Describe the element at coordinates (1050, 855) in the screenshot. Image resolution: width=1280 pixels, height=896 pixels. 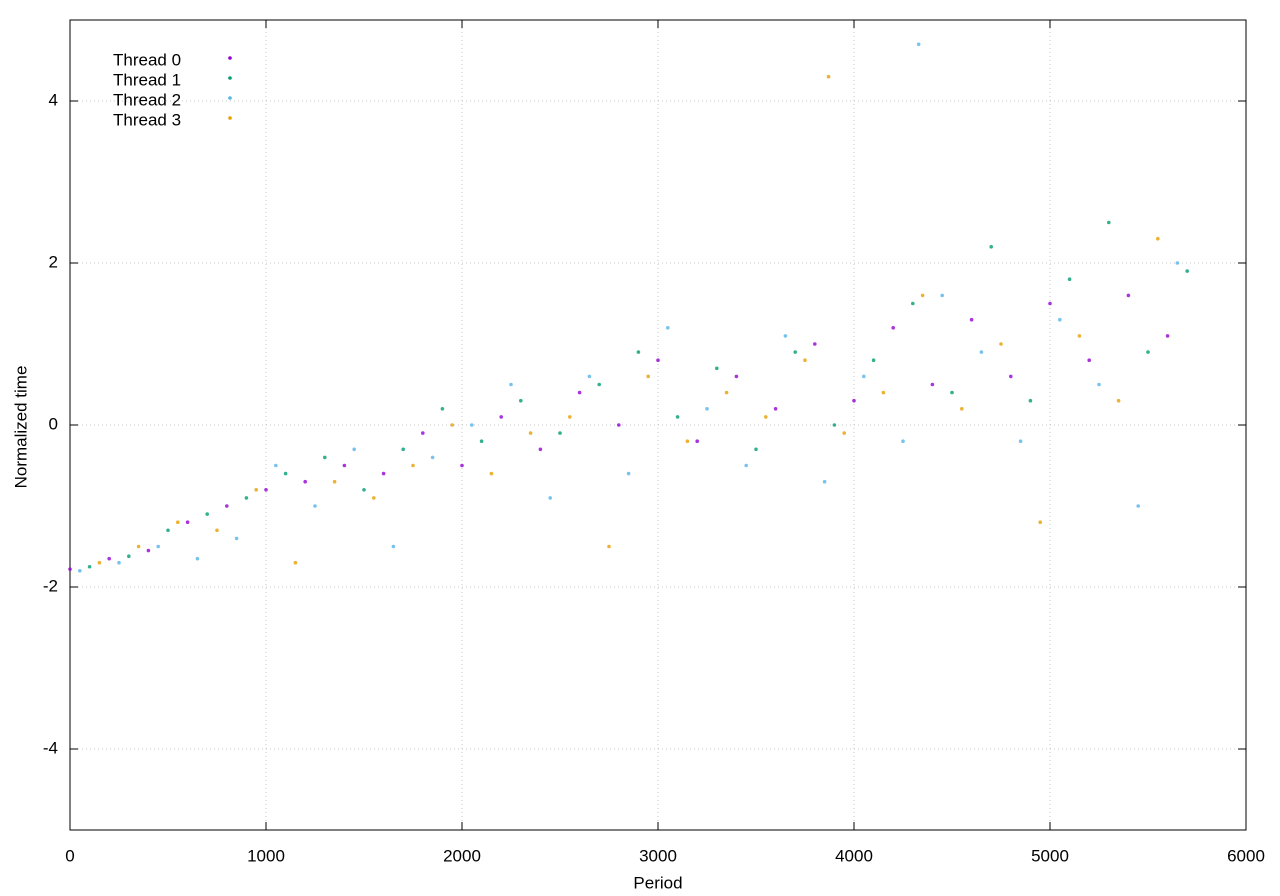
I see `x-tick-label: 5000` at that location.